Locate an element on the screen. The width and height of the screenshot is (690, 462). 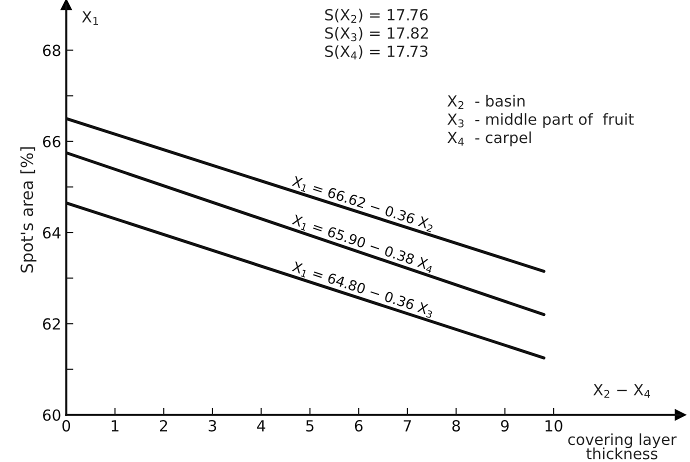
x-tick-label: 6 is located at coordinates (358, 426).